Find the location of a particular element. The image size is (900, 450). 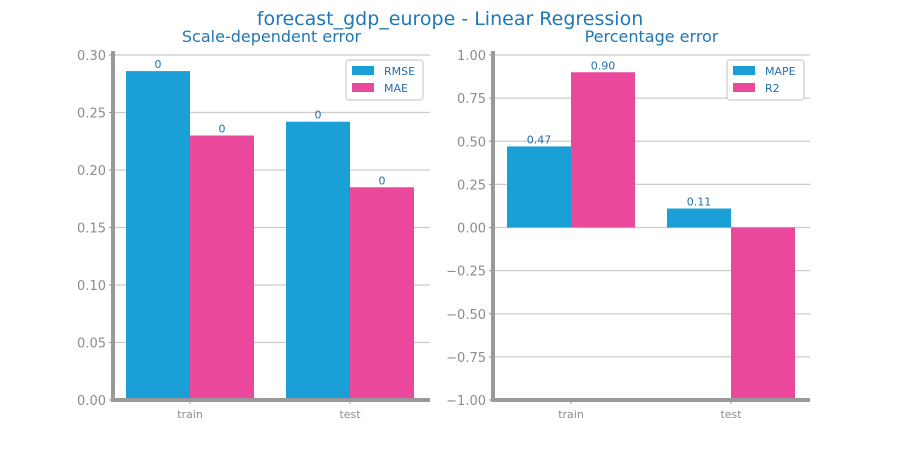

y-tick-label: 0.50 is located at coordinates (471, 142).